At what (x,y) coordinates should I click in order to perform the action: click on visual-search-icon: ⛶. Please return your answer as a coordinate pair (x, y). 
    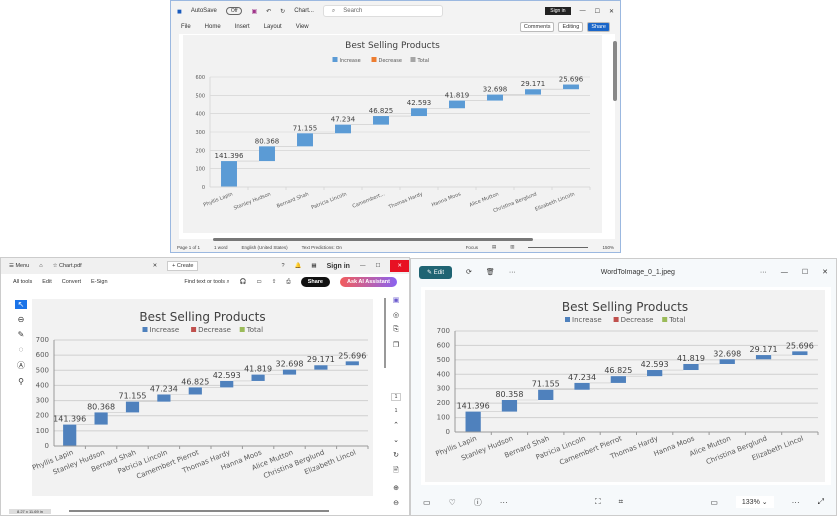
    Looking at the image, I should click on (597, 501).